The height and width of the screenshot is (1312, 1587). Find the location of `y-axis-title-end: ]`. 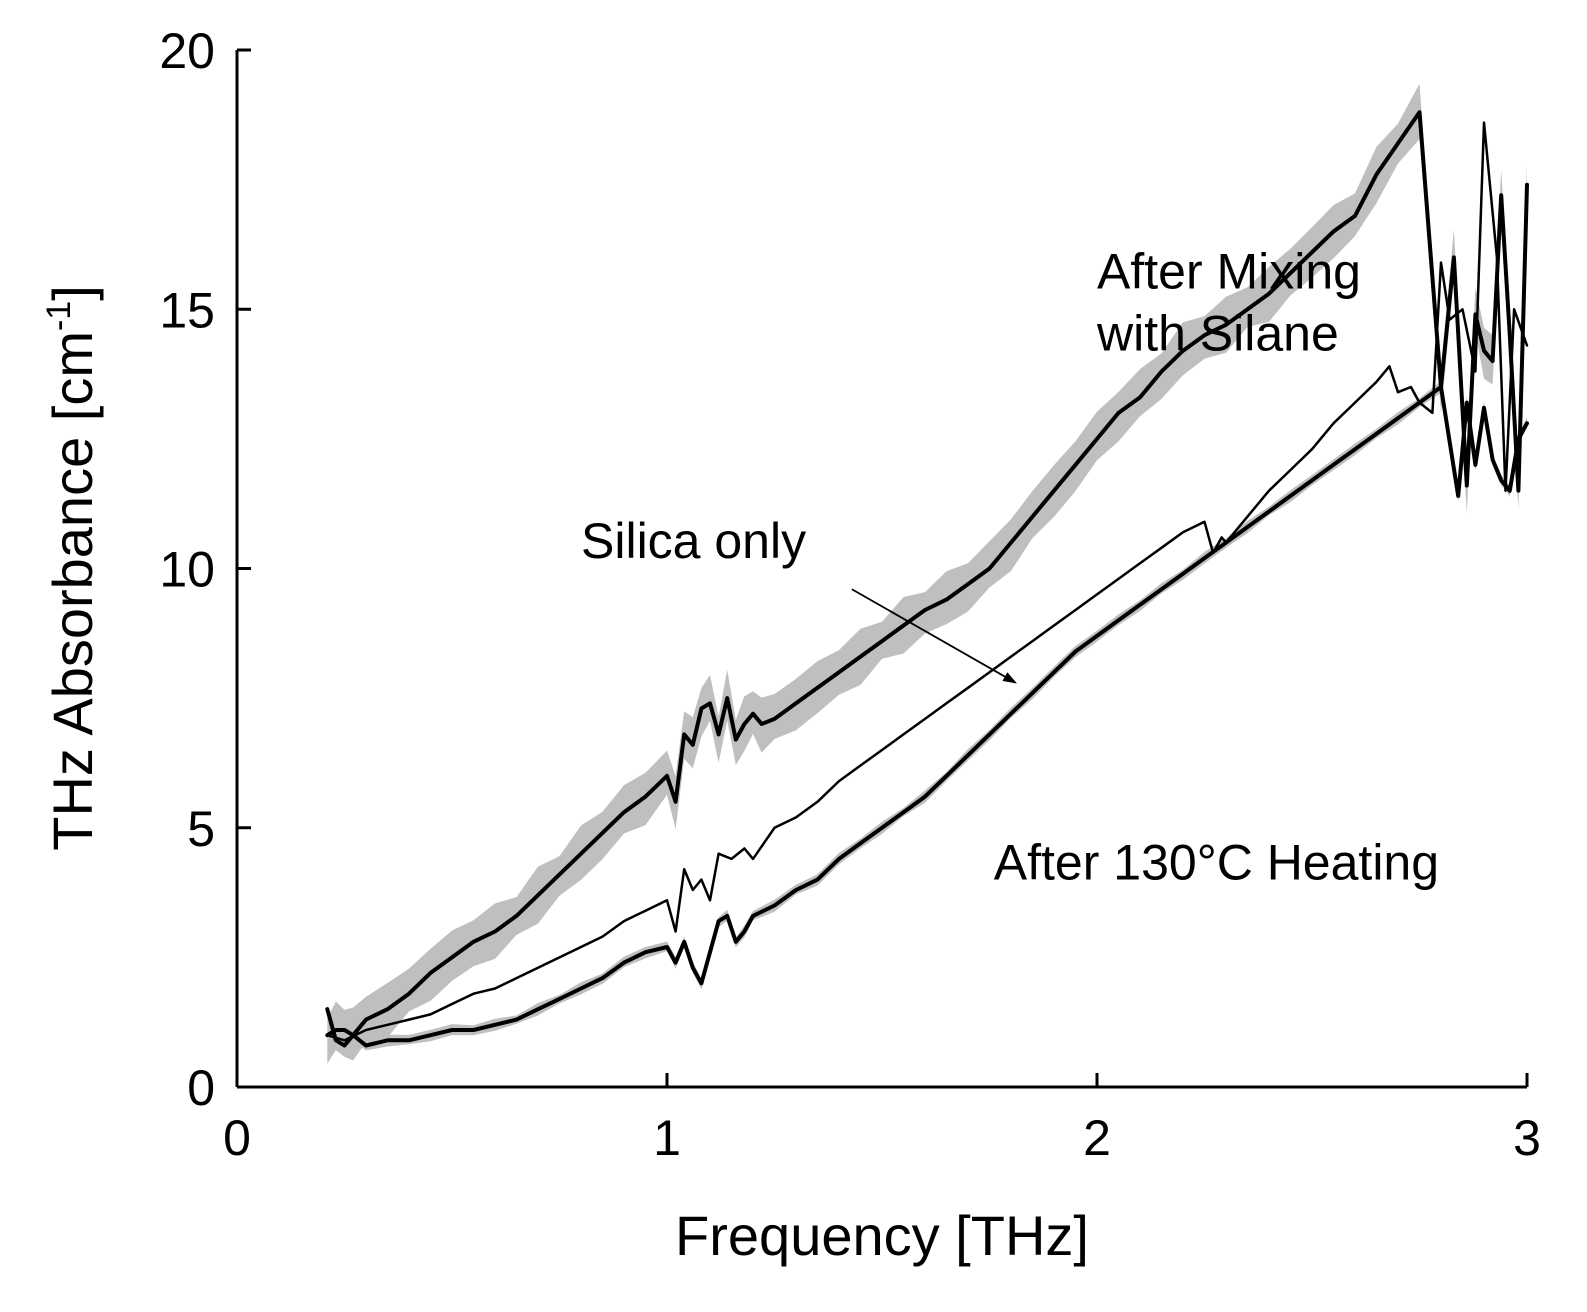

y-axis-title-end: ] is located at coordinates (72, 293).